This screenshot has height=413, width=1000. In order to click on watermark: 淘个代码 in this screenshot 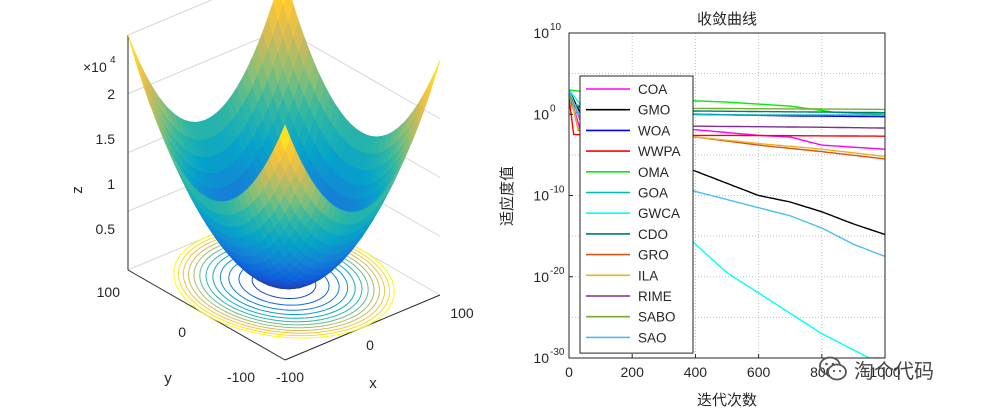, I will do `click(898, 369)`.